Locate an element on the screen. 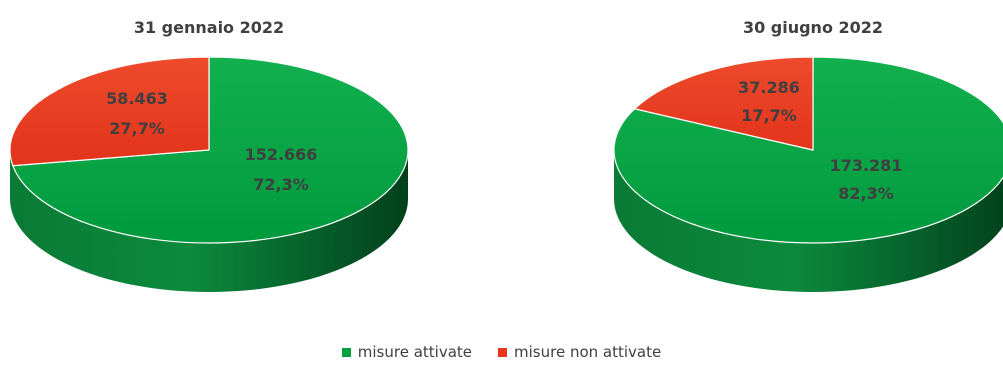  legend-label-misure-attivate: misure attivate is located at coordinates (415, 352).